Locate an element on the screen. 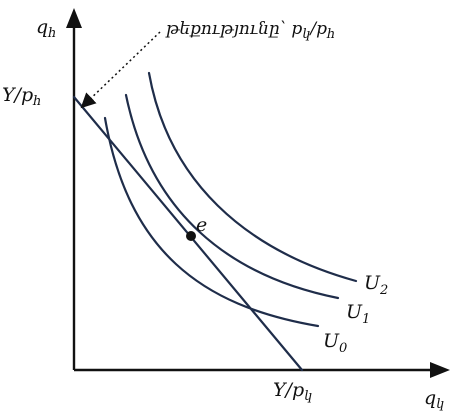  slope-annotation: թեքությունը՝ pկ/pհ is located at coordinates (250, 30).